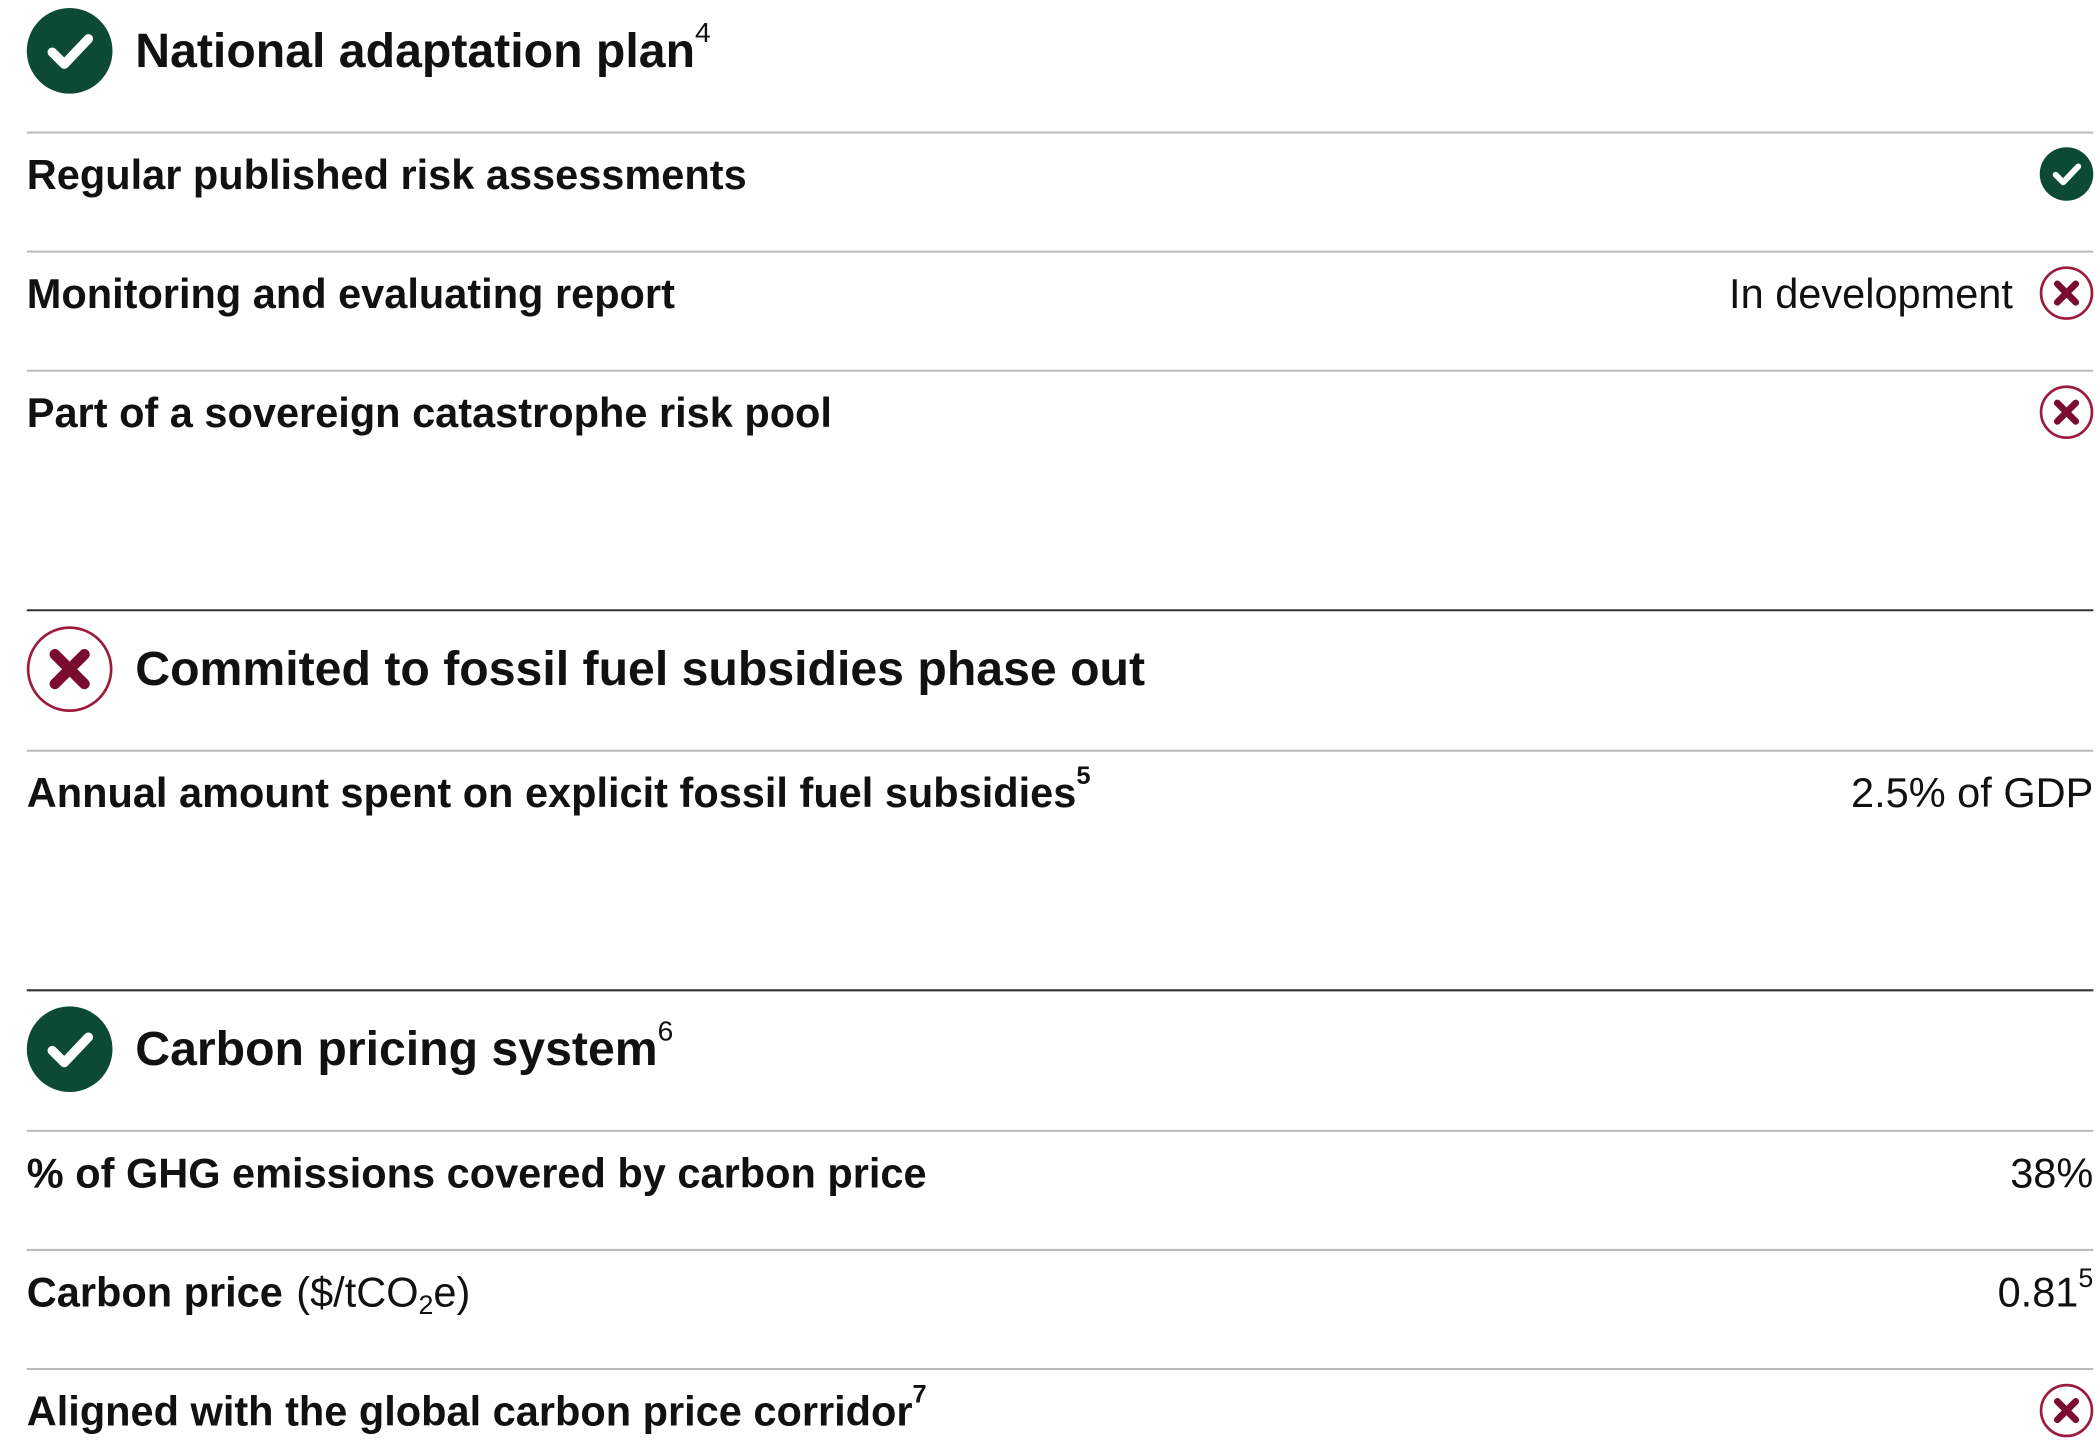 The image size is (2100, 1448). I want to click on row-label-text: Monitoring and evaluating report, so click(351, 293).